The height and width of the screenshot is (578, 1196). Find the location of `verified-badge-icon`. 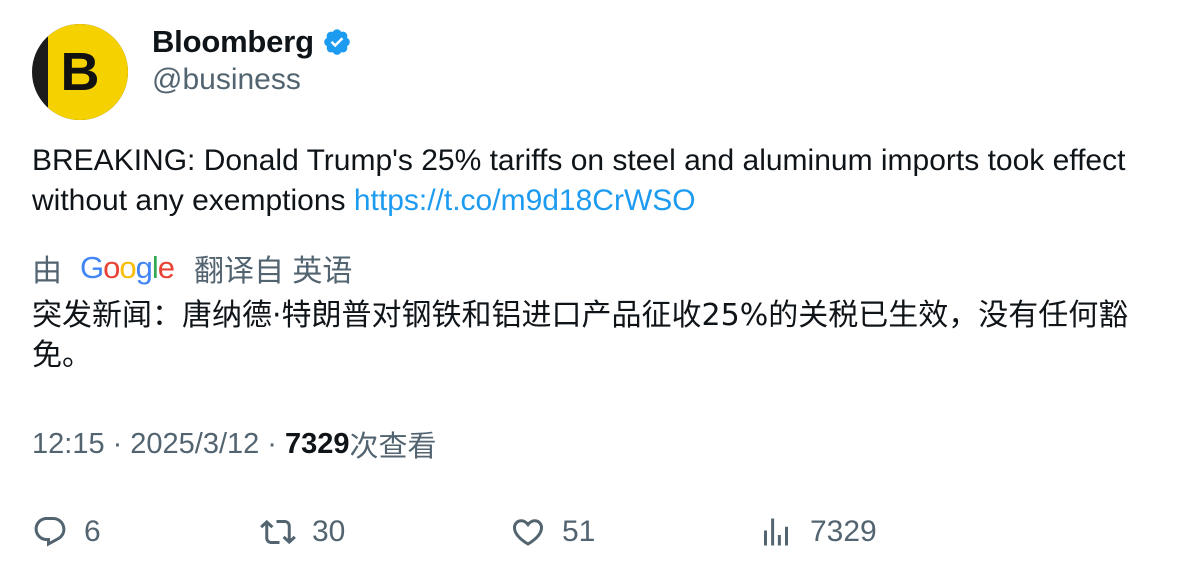

verified-badge-icon is located at coordinates (337, 42).